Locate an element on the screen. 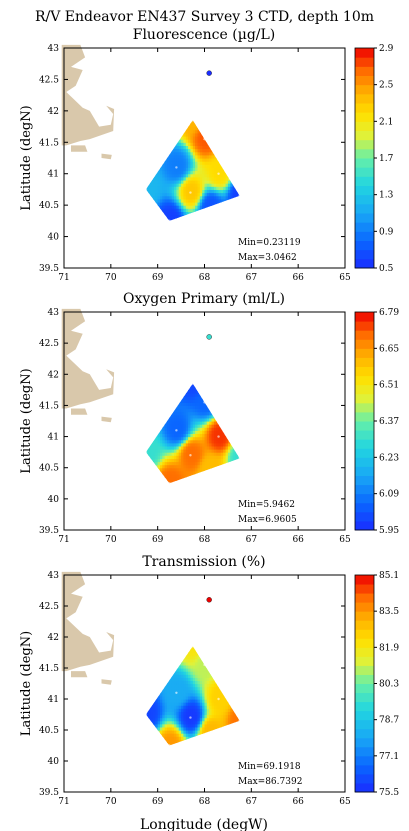 The height and width of the screenshot is (831, 409). outlier-station is located at coordinates (209, 600).